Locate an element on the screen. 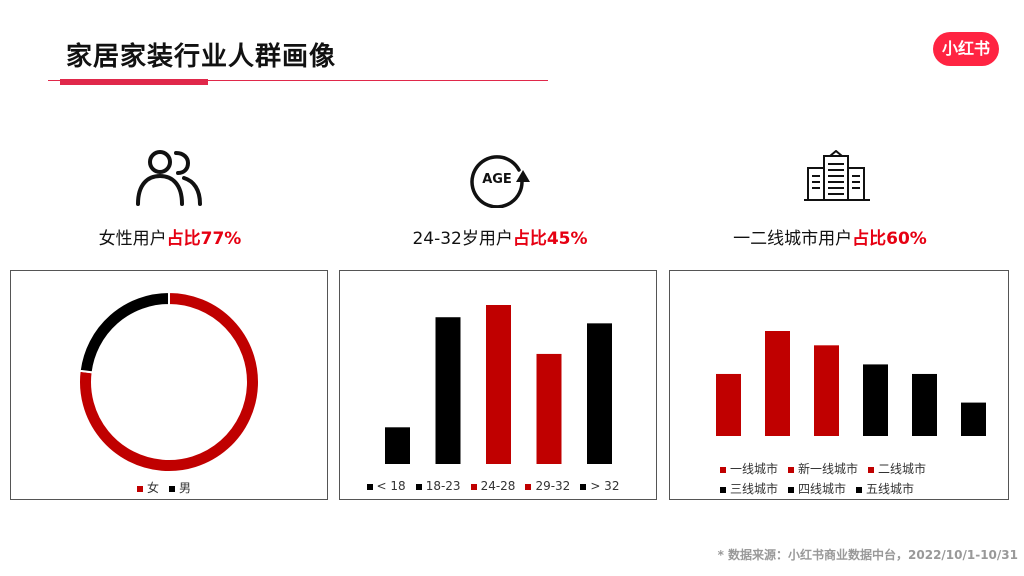 The image size is (1024, 576). users-icon is located at coordinates (169, 178).